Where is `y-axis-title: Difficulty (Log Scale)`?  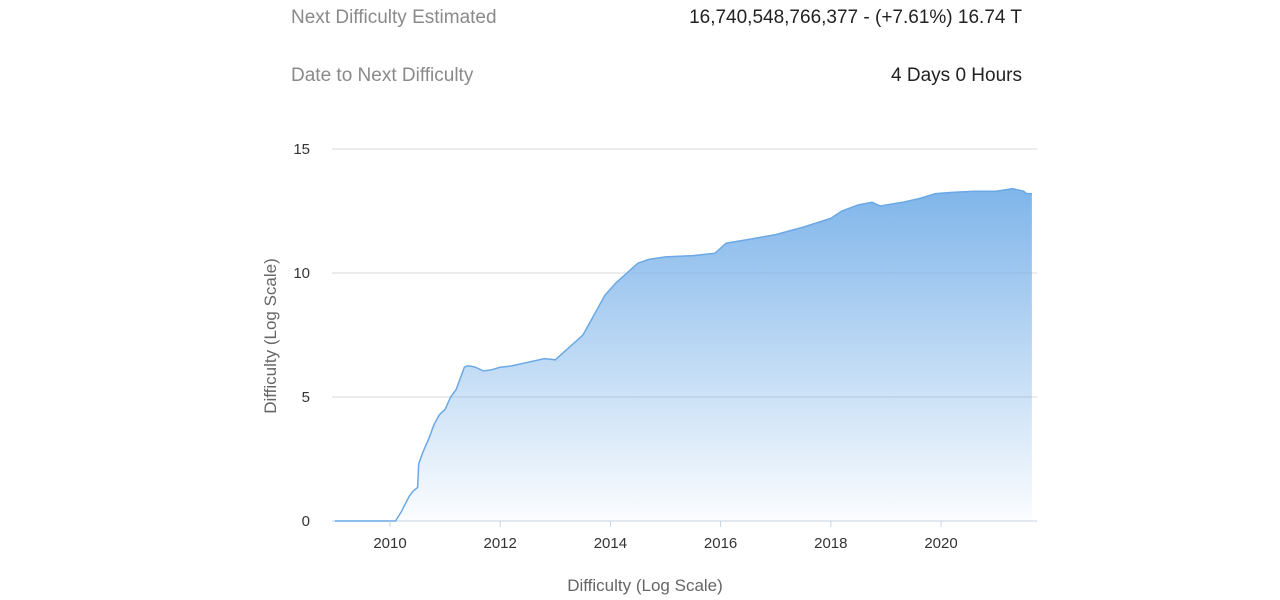 y-axis-title: Difficulty (Log Scale) is located at coordinates (270, 336).